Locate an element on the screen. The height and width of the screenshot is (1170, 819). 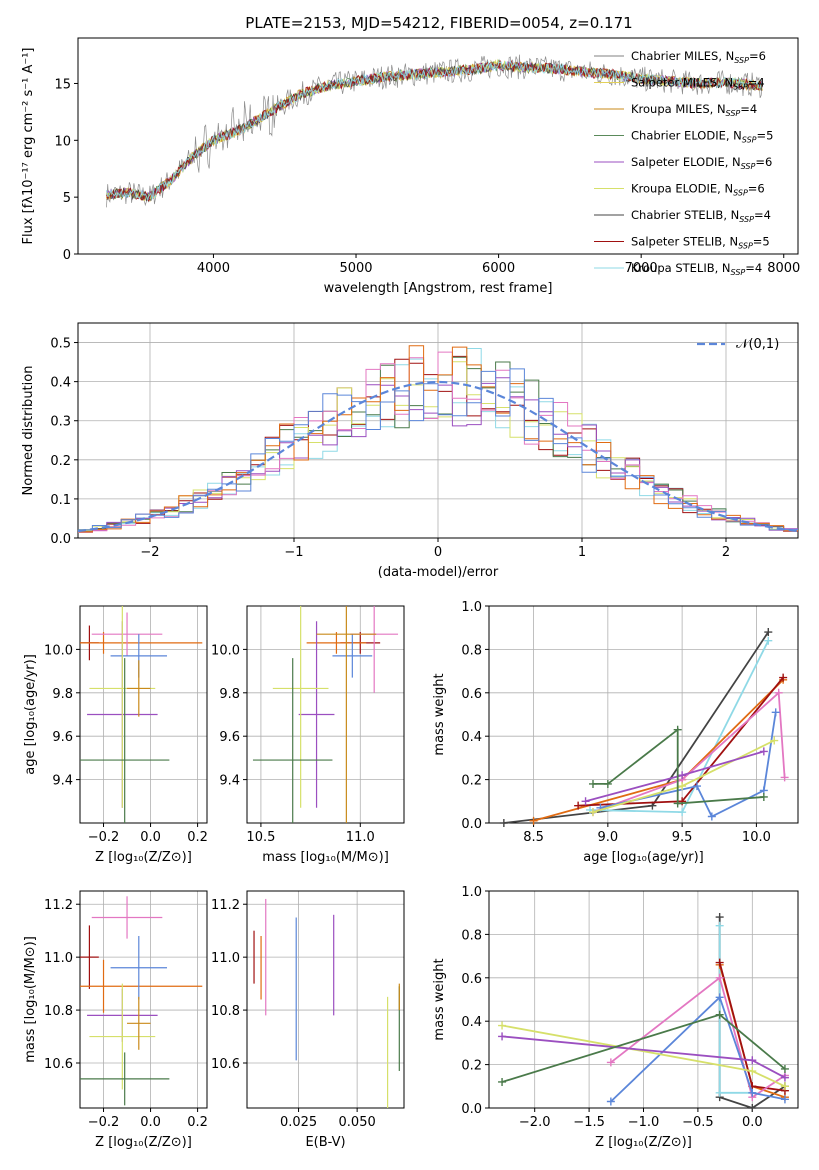
x-tick-label: 0.025 is located at coordinates (298, 1122).